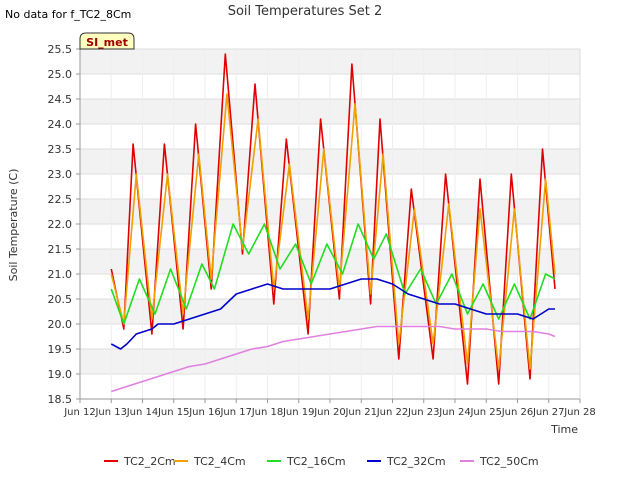 The image size is (640, 480). I want to click on y-tick-label: 22.5, so click(60, 199).